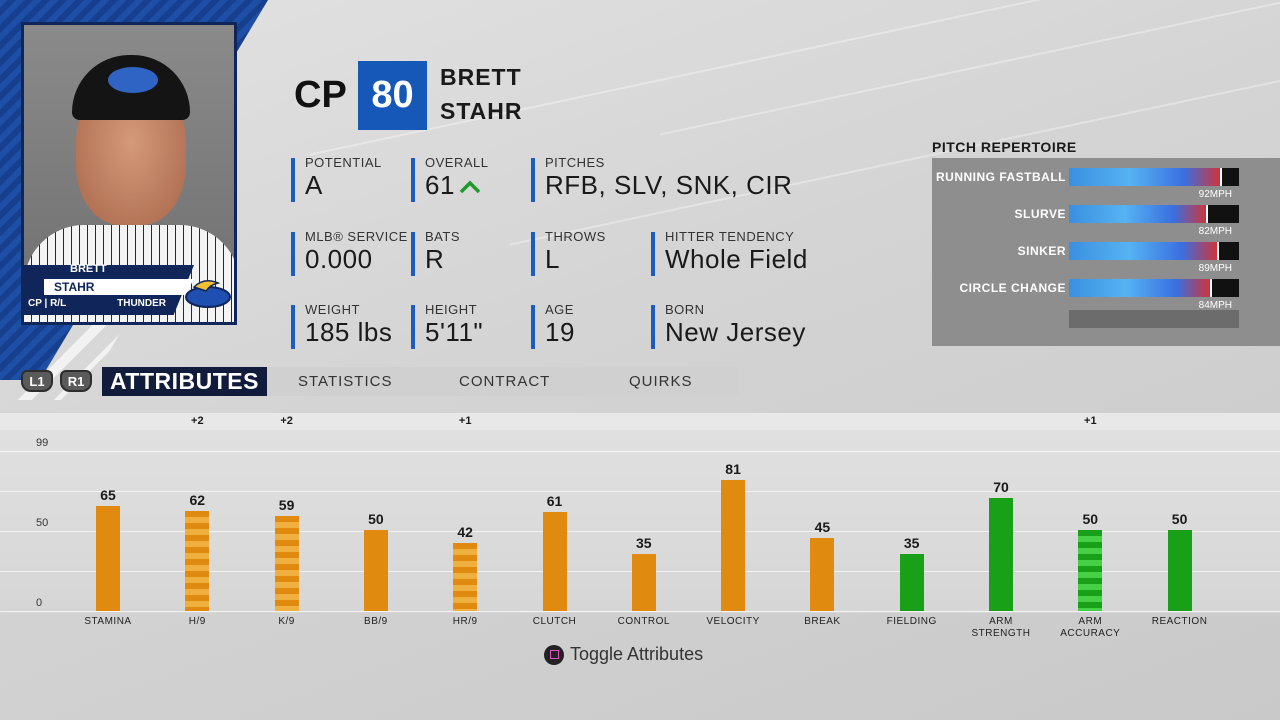 This screenshot has width=1280, height=720. I want to click on field-hitter-tendency: HITTER TENDENCY Whole Field, so click(729, 252).